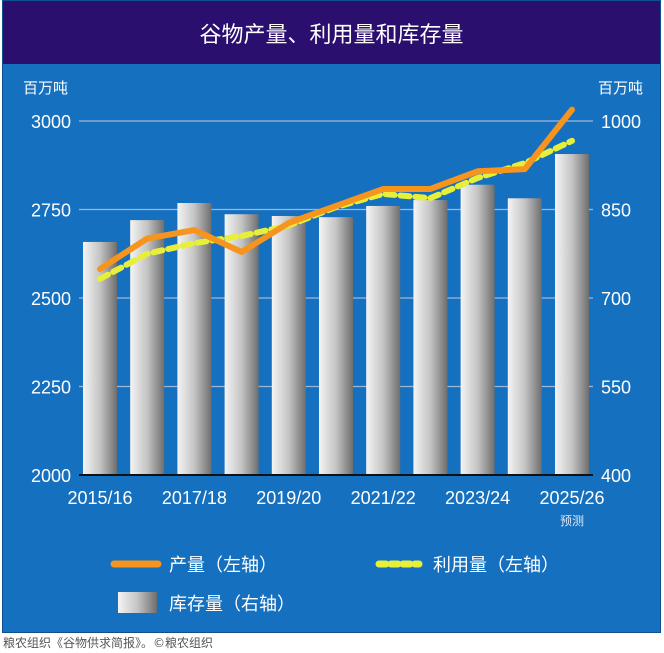 The image size is (664, 653). I want to click on x-tick-label: 2025/26, so click(571, 498).